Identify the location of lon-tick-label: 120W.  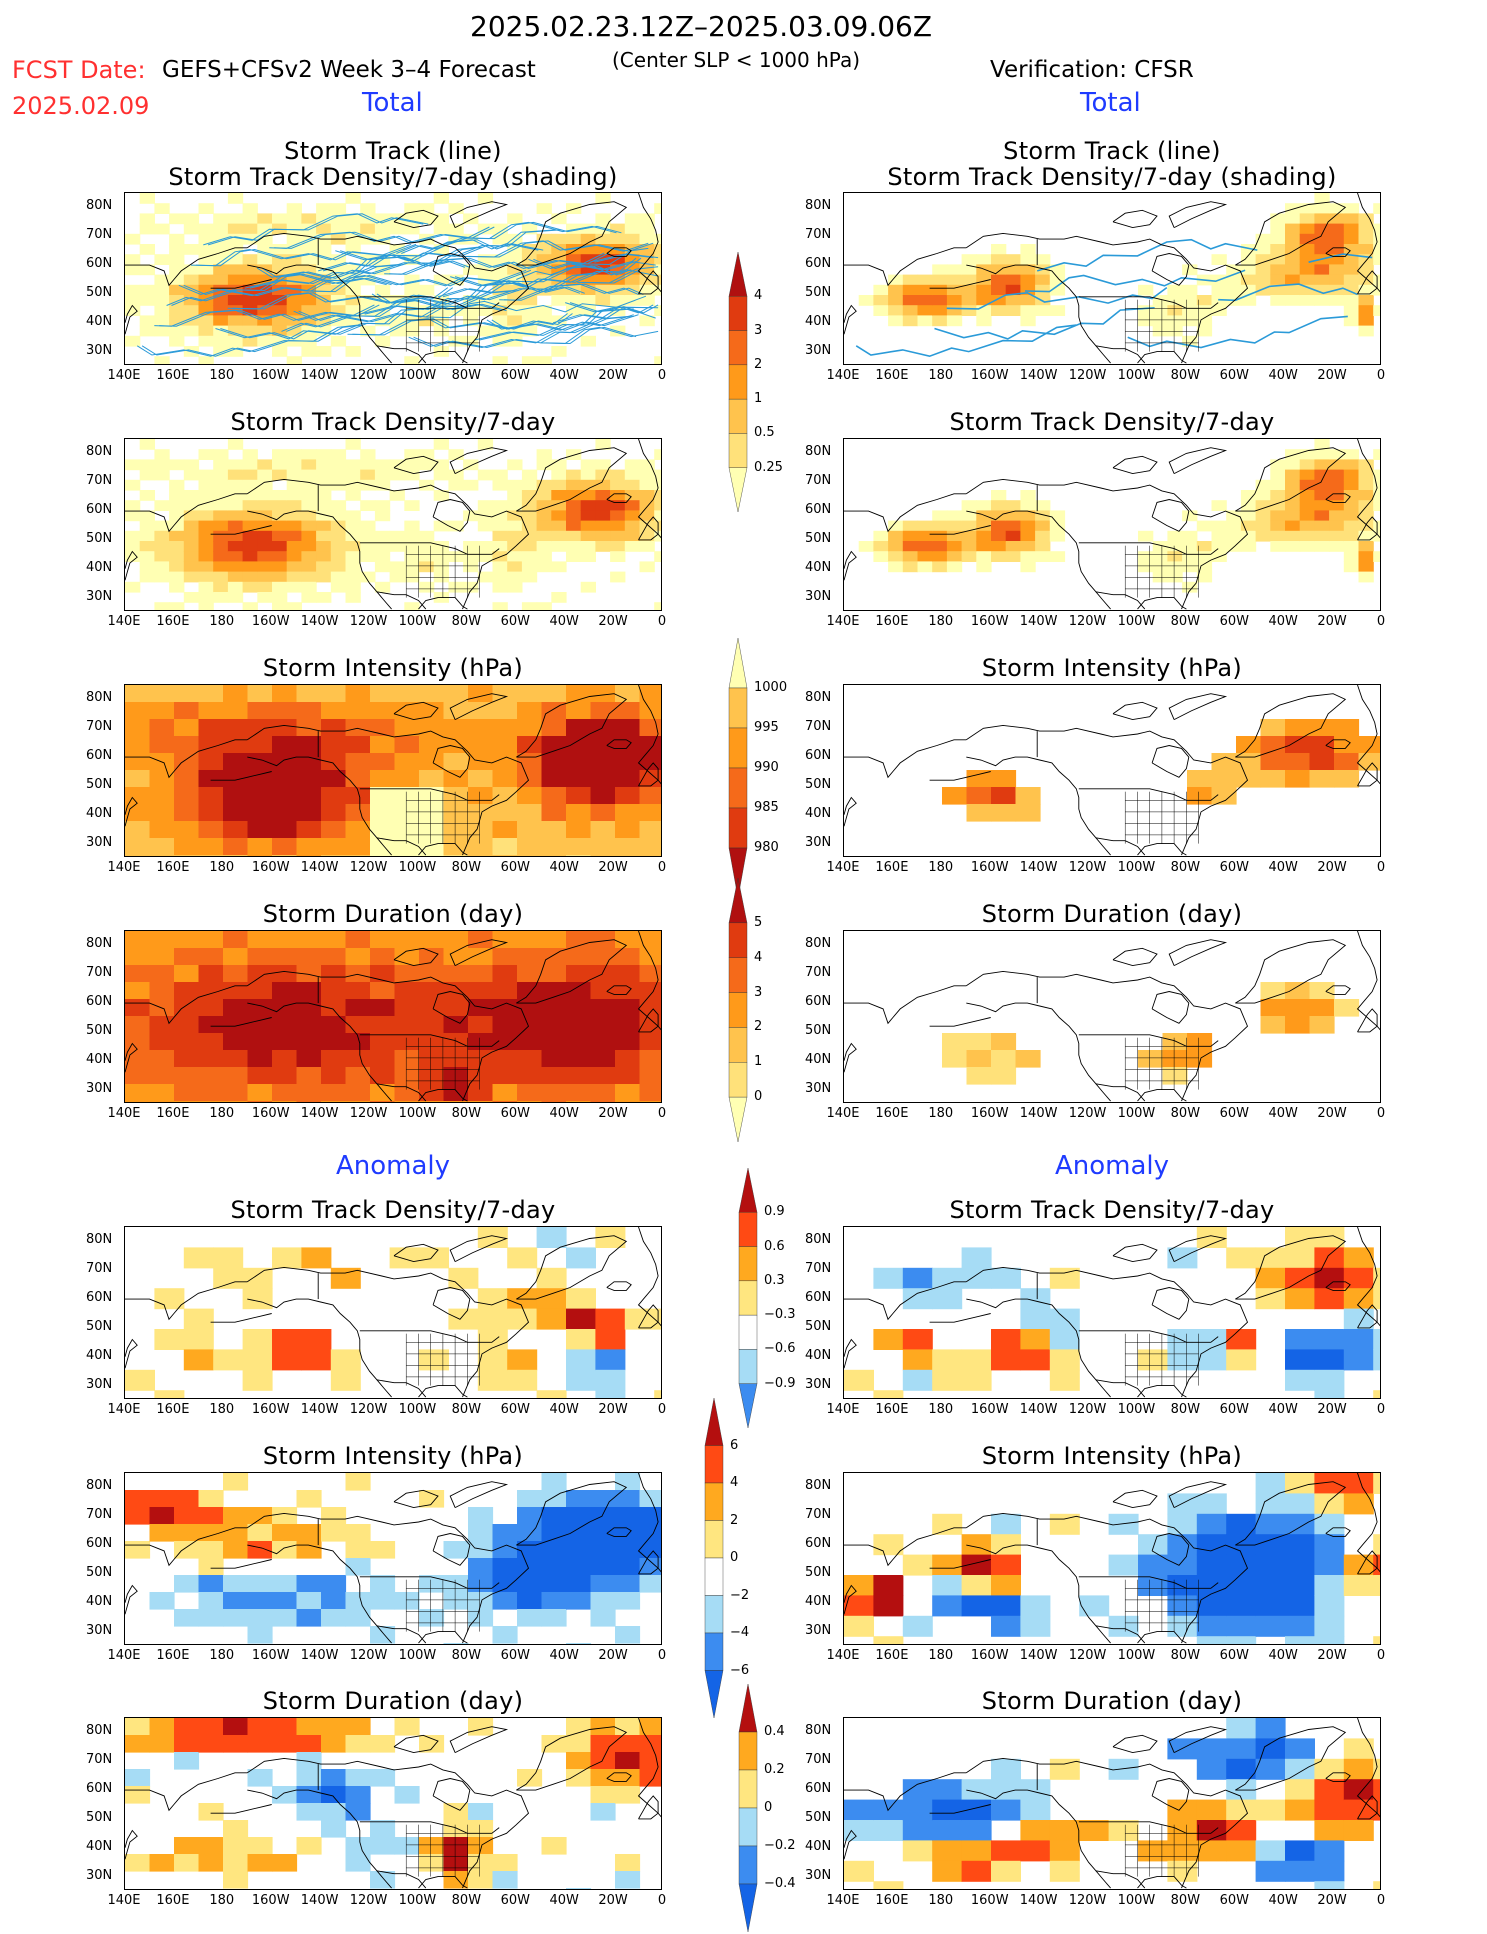
(1087, 867).